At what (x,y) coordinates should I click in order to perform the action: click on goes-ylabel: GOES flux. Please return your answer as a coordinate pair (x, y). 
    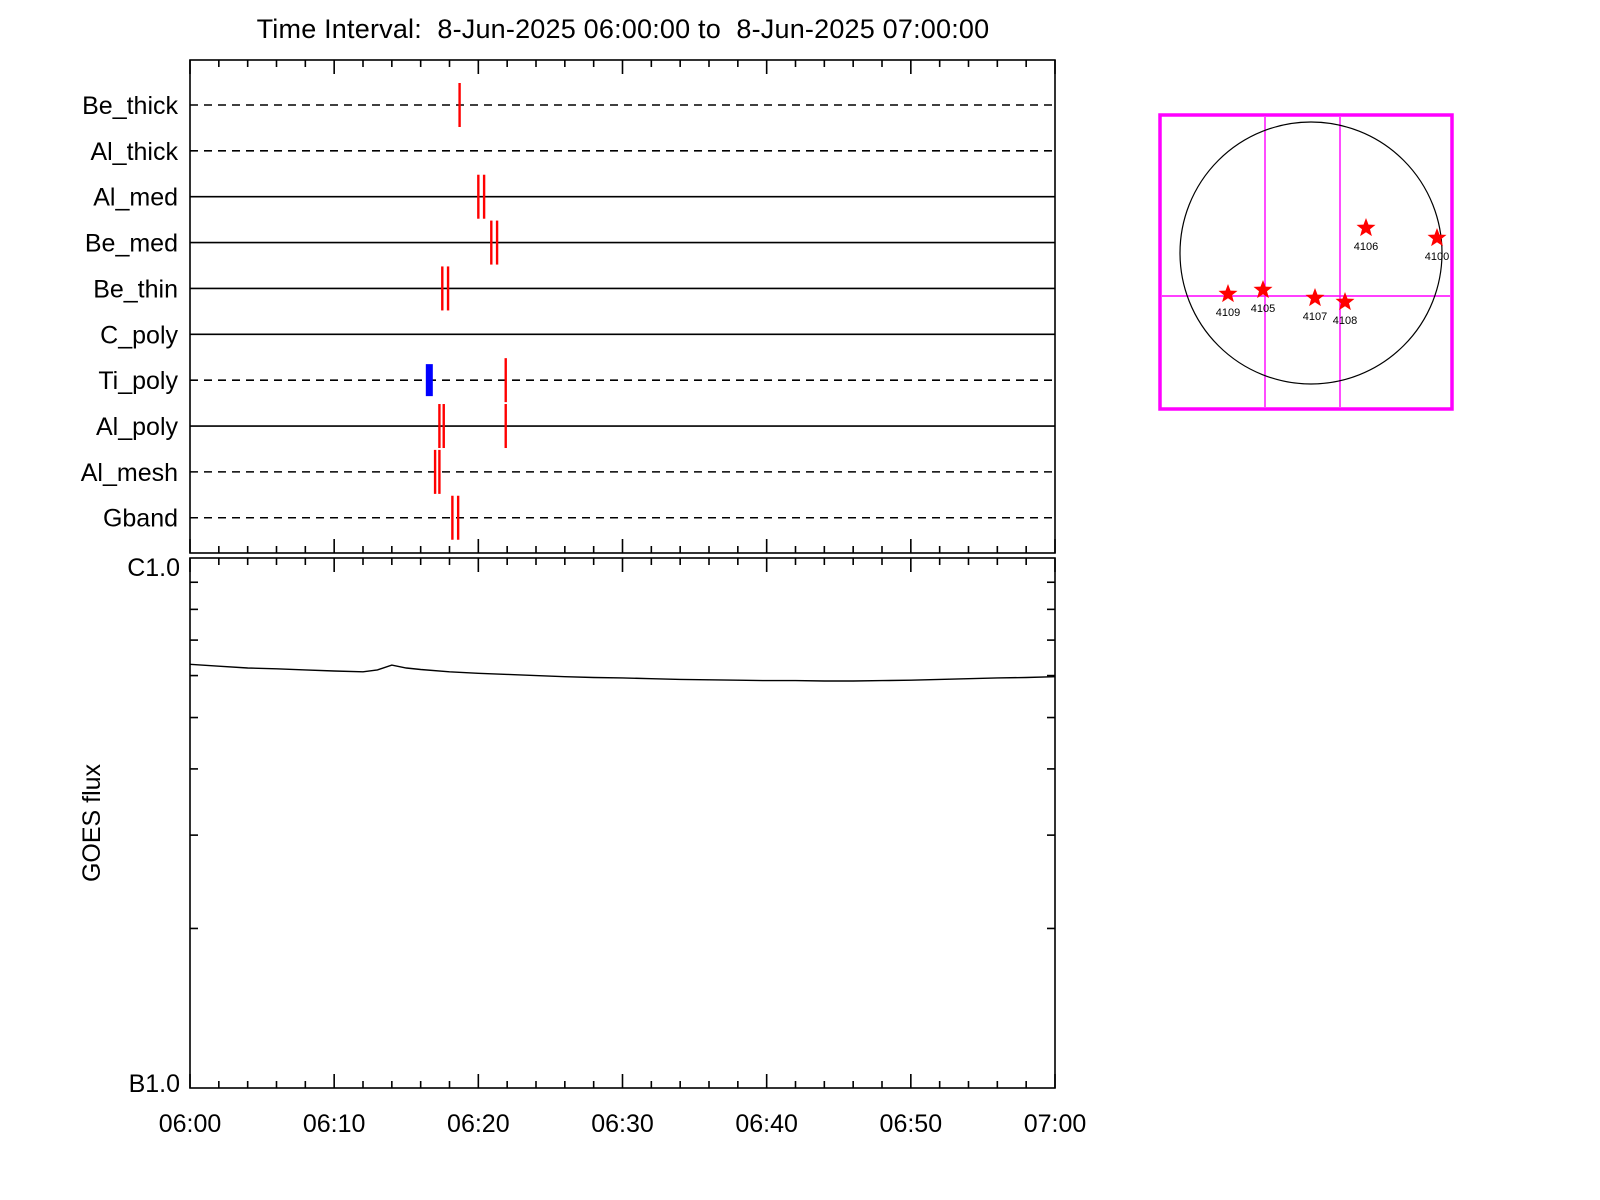
    Looking at the image, I should click on (92, 822).